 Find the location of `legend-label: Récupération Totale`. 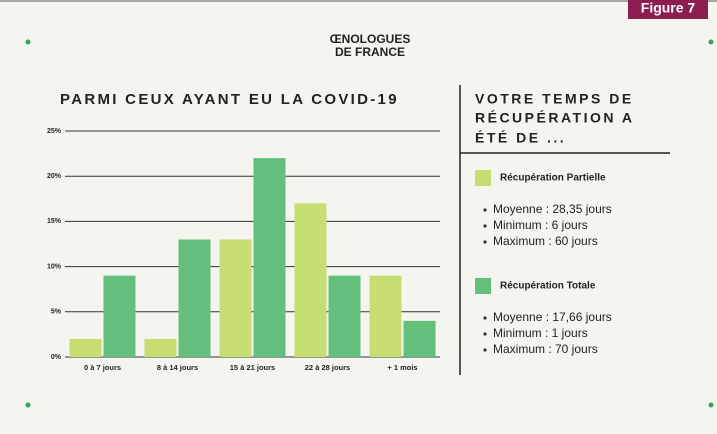

legend-label: Récupération Totale is located at coordinates (548, 286).